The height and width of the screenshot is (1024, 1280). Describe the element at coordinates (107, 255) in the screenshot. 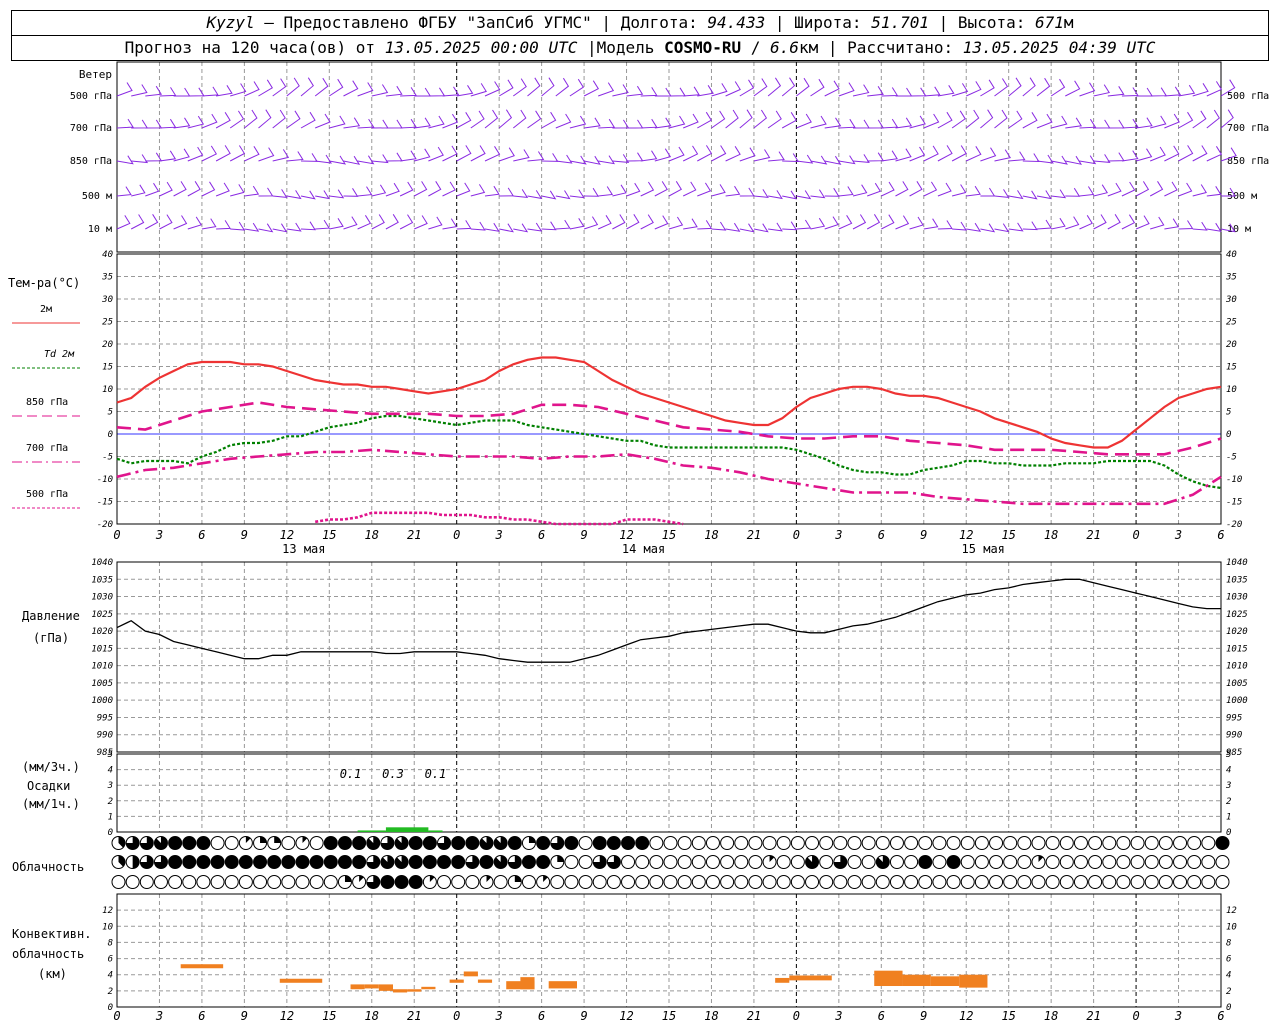

I see `y-tick-label-left: 40` at that location.